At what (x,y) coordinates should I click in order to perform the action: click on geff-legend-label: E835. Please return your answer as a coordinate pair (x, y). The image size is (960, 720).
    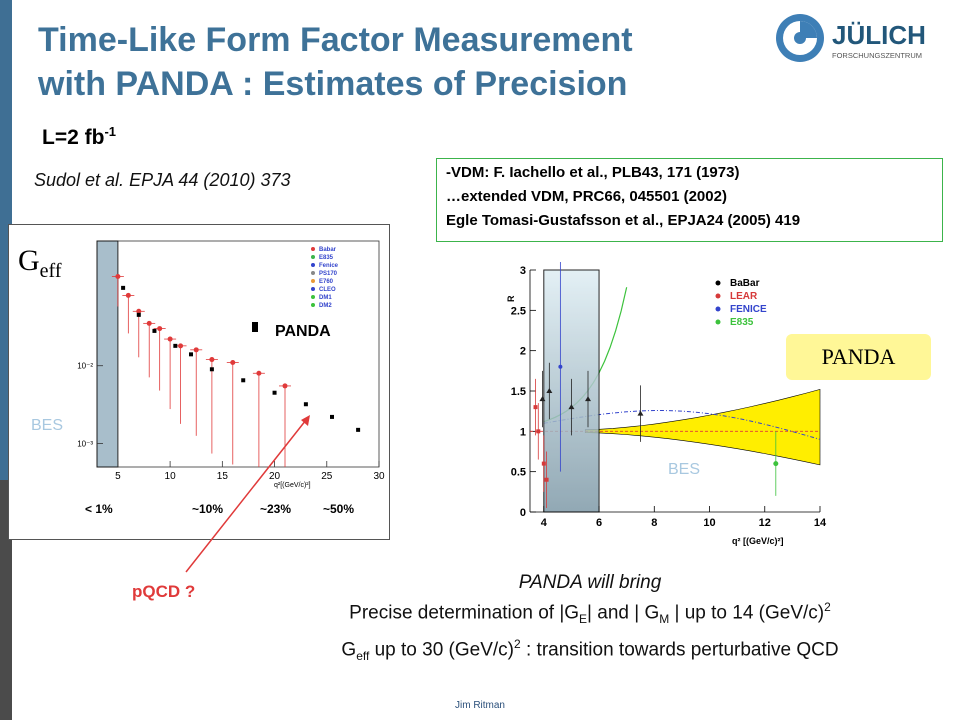
    Looking at the image, I should click on (326, 258).